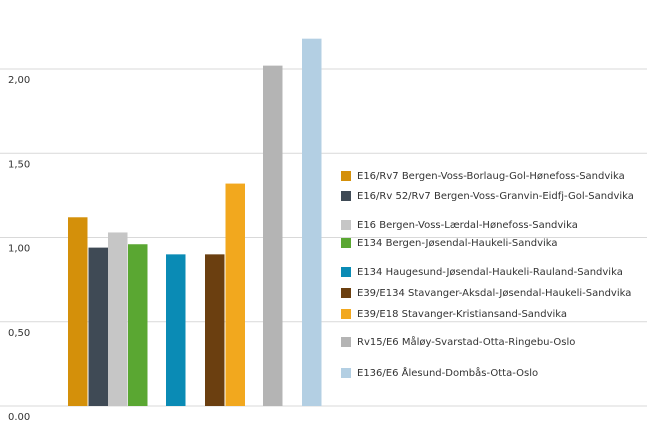 Image resolution: width=647 pixels, height=421 pixels. Describe the element at coordinates (462, 314) in the screenshot. I see `legend-label: E39/E18 Stavanger-Kristiansand-Sandvika` at that location.